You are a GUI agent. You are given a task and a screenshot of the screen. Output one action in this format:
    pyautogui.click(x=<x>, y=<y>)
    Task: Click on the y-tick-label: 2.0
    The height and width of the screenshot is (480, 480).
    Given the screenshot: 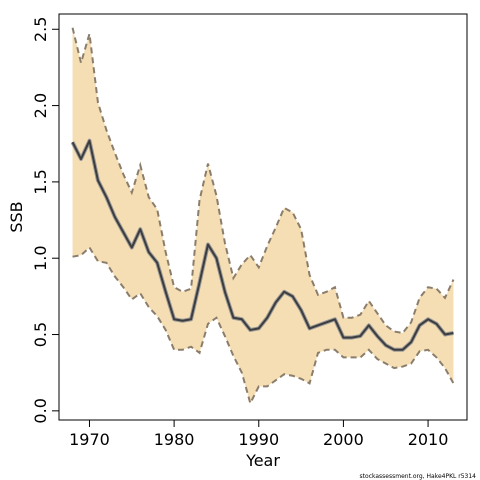 What is the action you would take?
    pyautogui.click(x=40, y=105)
    